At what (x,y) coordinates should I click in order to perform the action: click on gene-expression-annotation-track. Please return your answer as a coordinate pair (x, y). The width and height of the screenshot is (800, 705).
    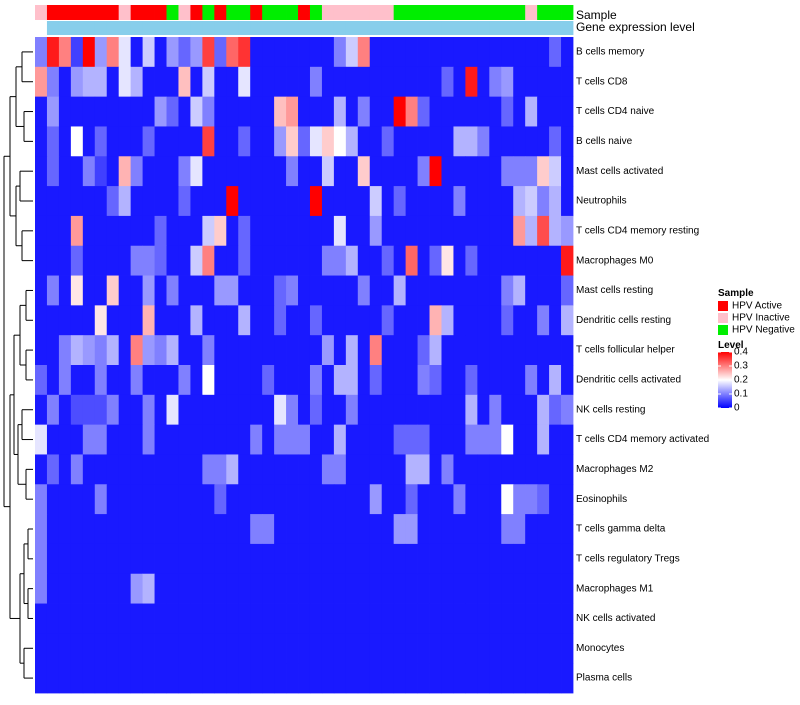
    Looking at the image, I should click on (304, 28).